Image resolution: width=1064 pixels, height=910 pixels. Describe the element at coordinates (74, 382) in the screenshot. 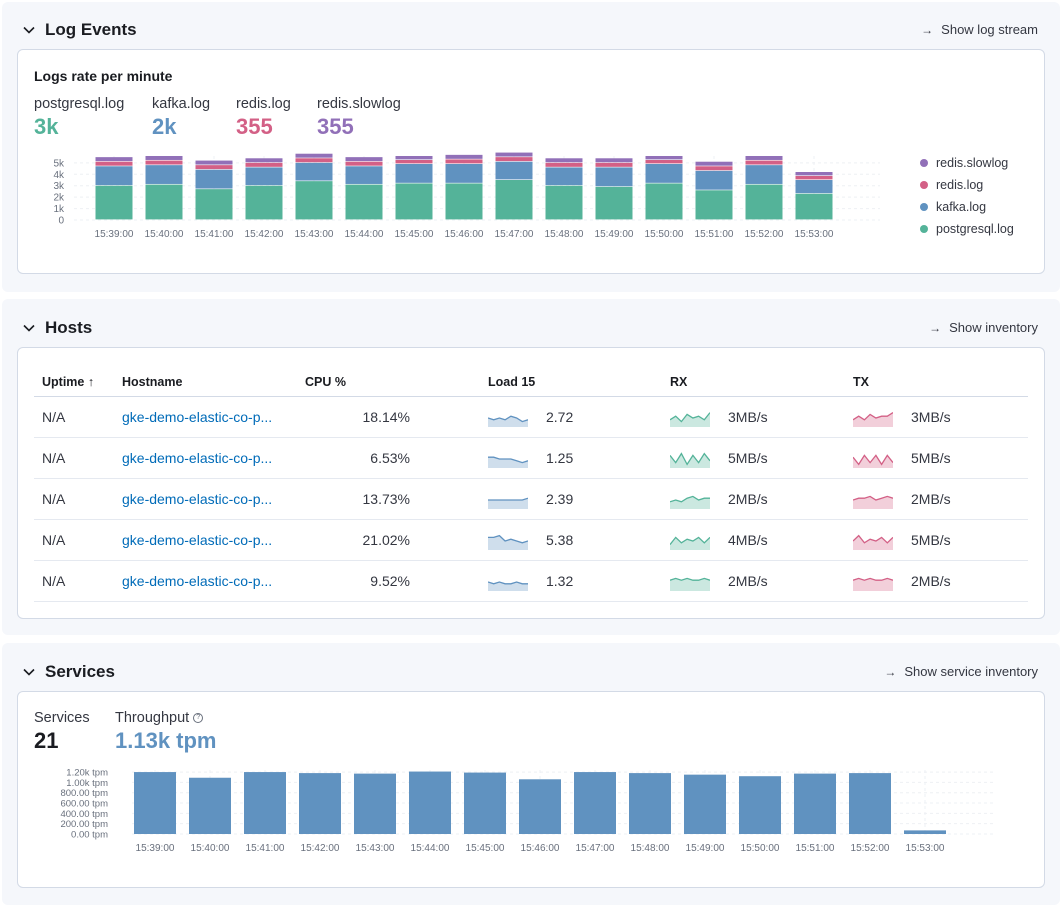

I see `column-uptime: Uptime ↑` at that location.